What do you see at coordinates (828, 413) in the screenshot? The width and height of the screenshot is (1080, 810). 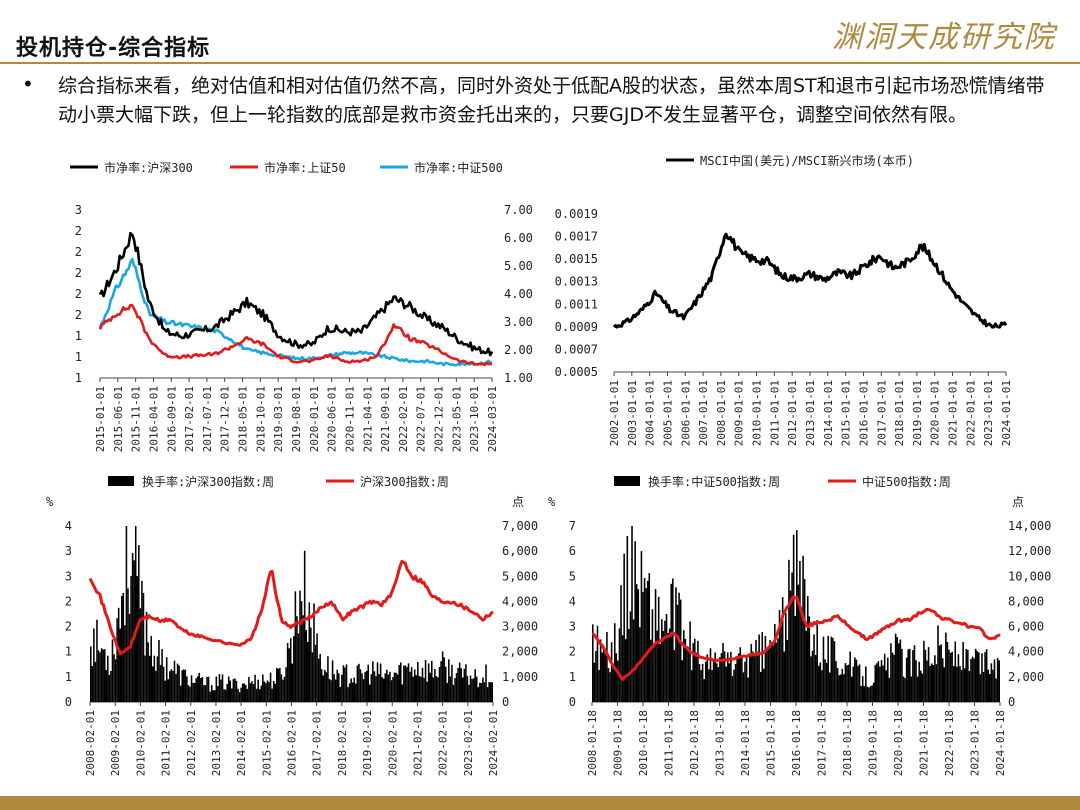 I see `msci-chart-x-tick-label: 2014-01-01` at bounding box center [828, 413].